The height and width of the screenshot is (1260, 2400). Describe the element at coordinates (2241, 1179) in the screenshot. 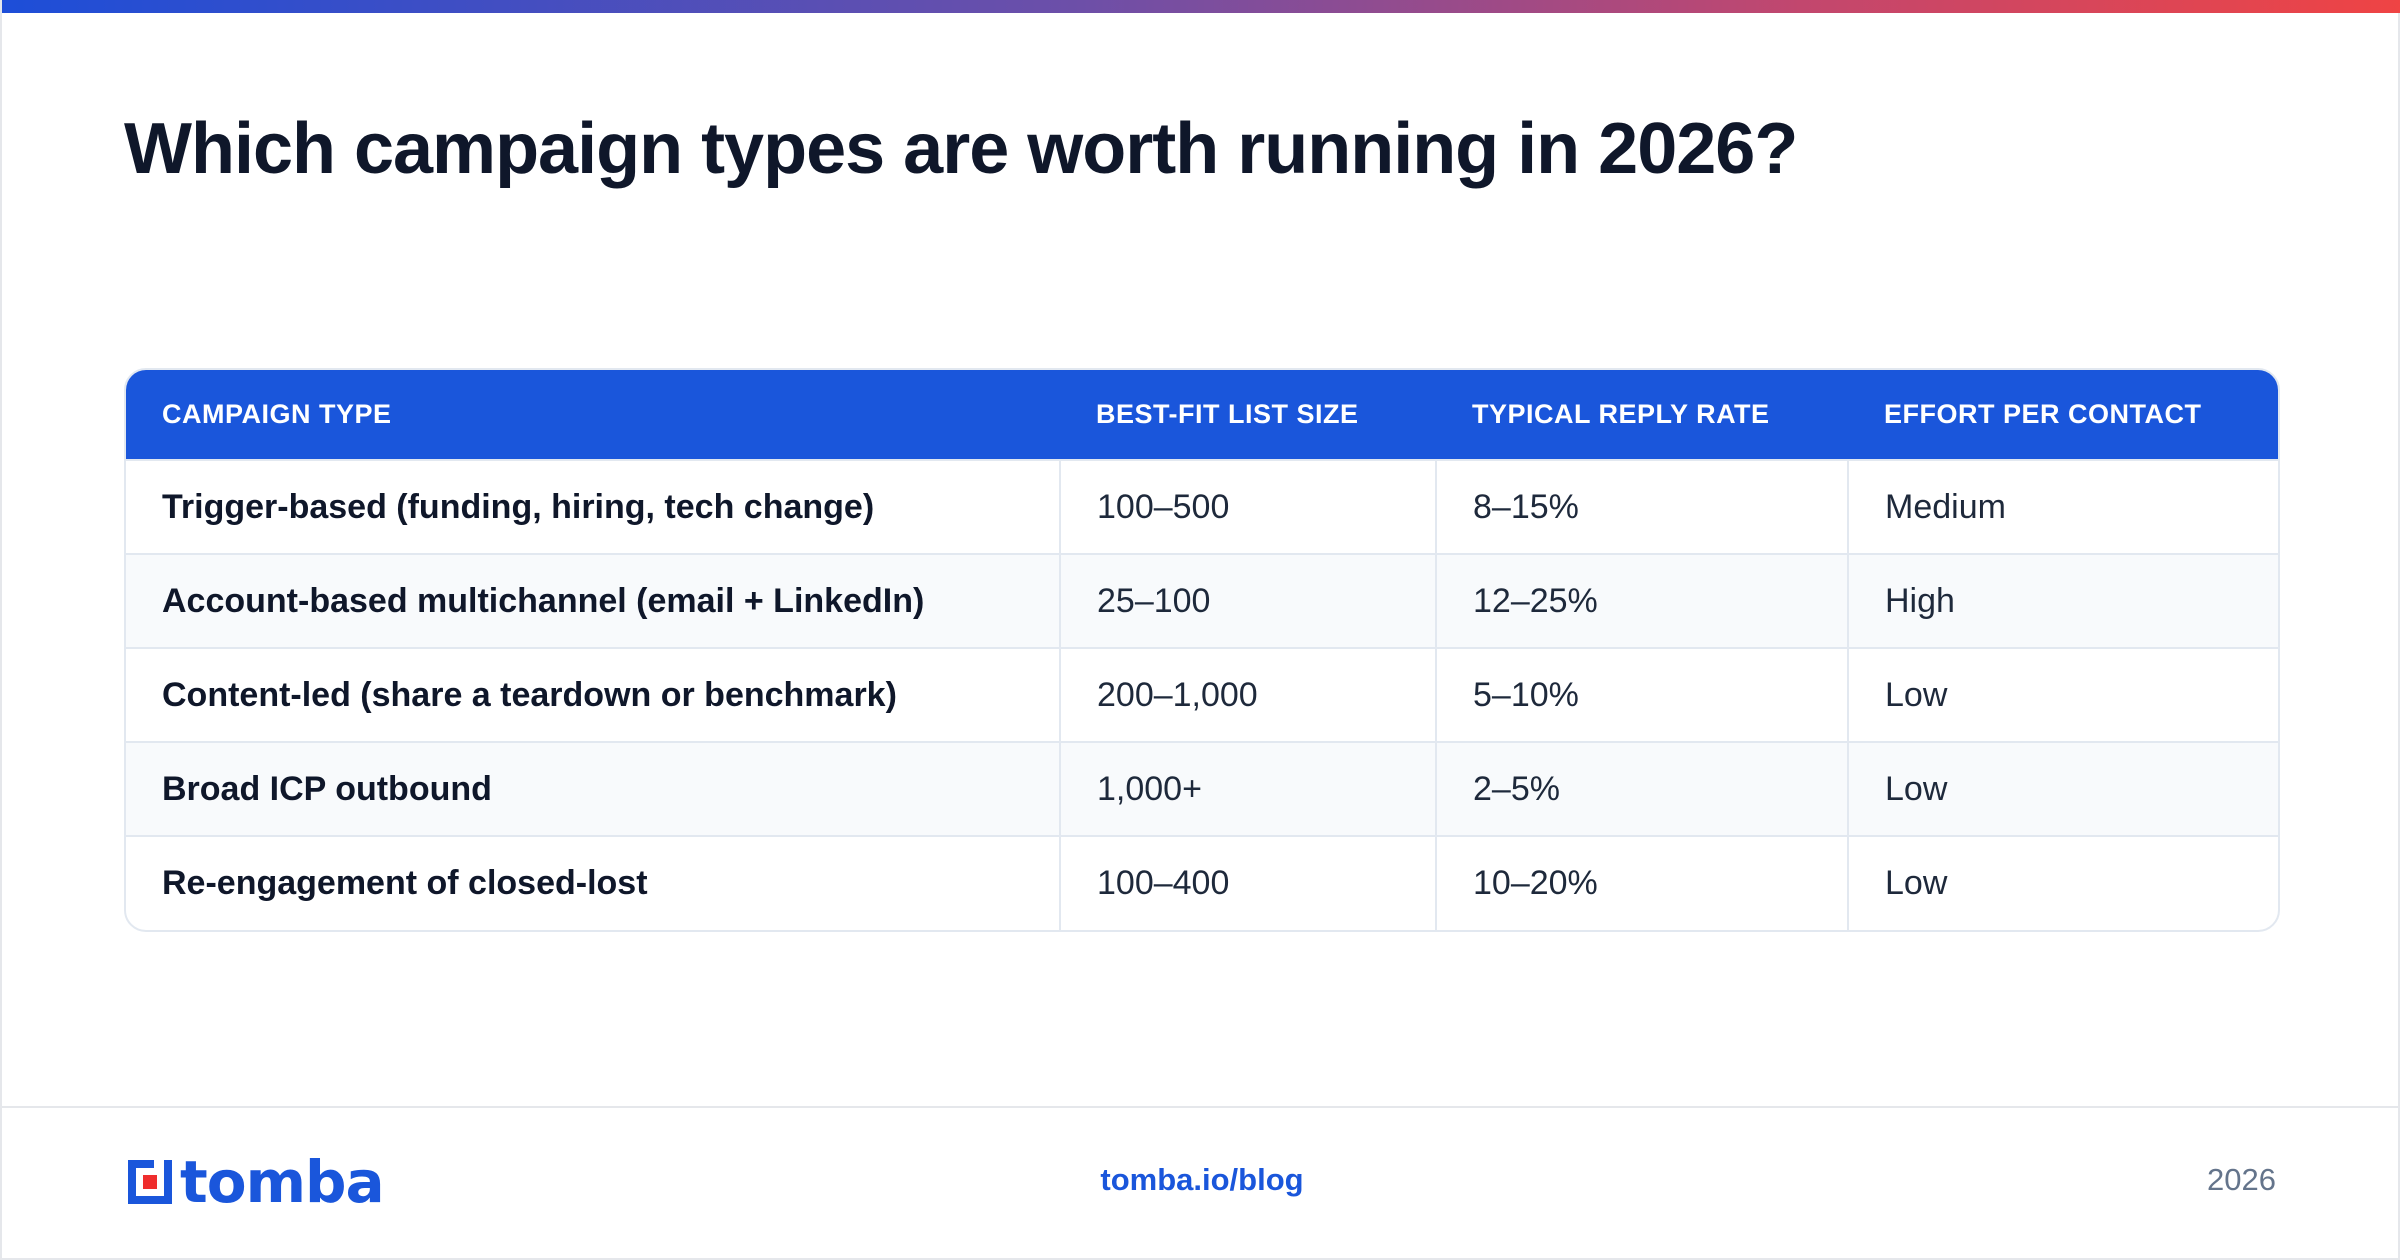

I see `footer-year: 2026` at that location.